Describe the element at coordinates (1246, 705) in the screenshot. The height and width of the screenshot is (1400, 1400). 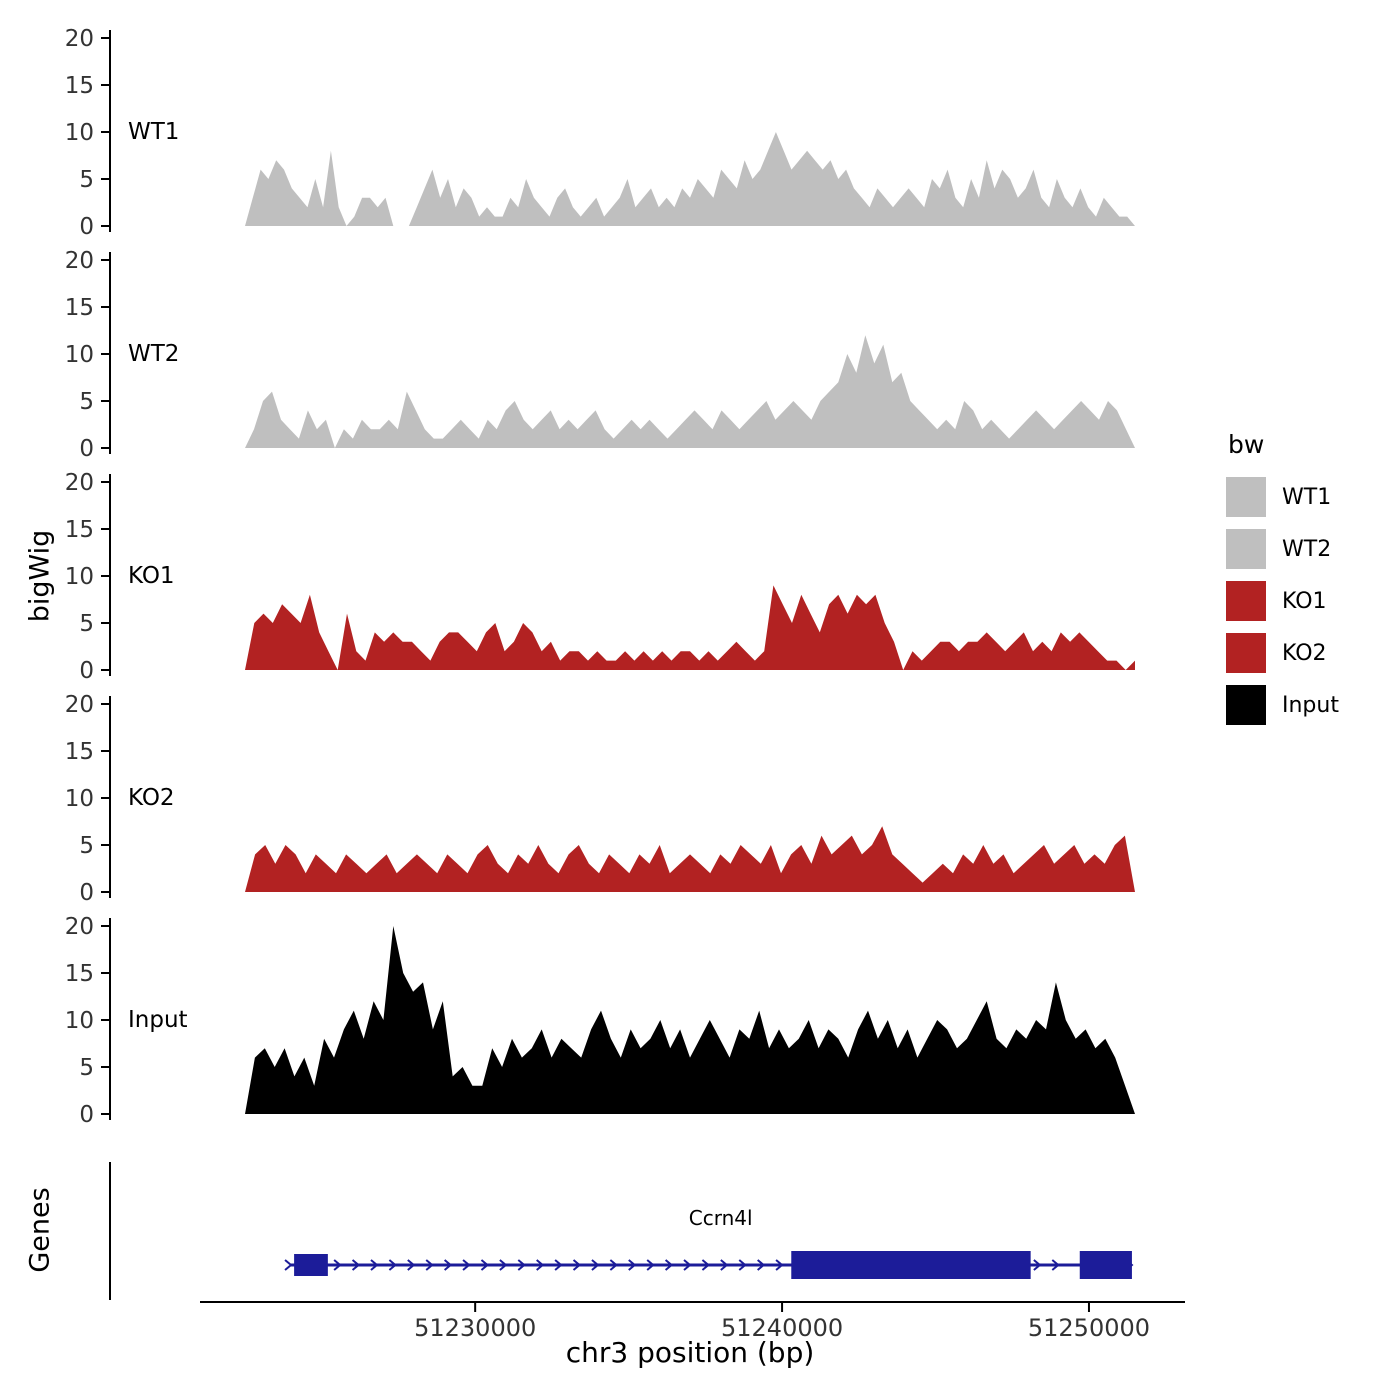
I see `legend-swatch-input` at that location.